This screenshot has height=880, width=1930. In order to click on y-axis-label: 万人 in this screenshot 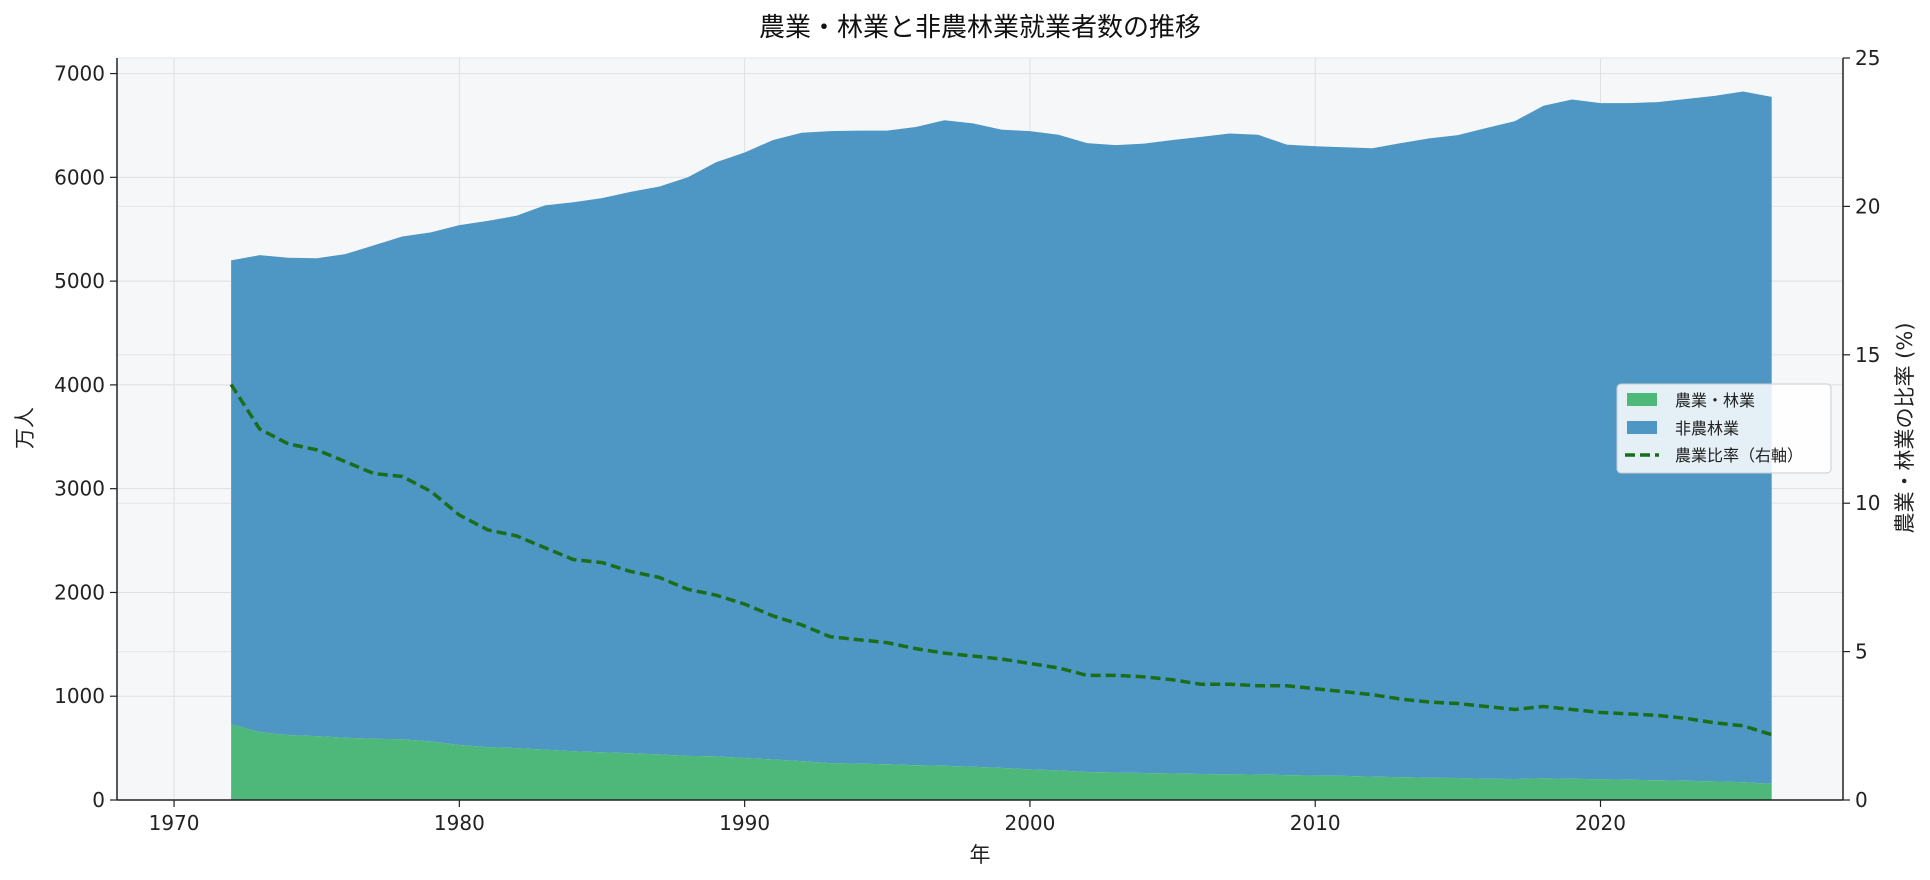, I will do `click(25, 428)`.